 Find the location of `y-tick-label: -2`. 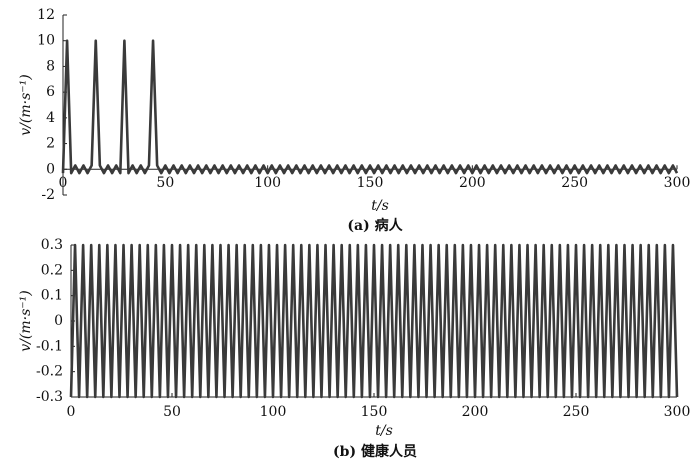

y-tick-label: -2 is located at coordinates (48, 195).